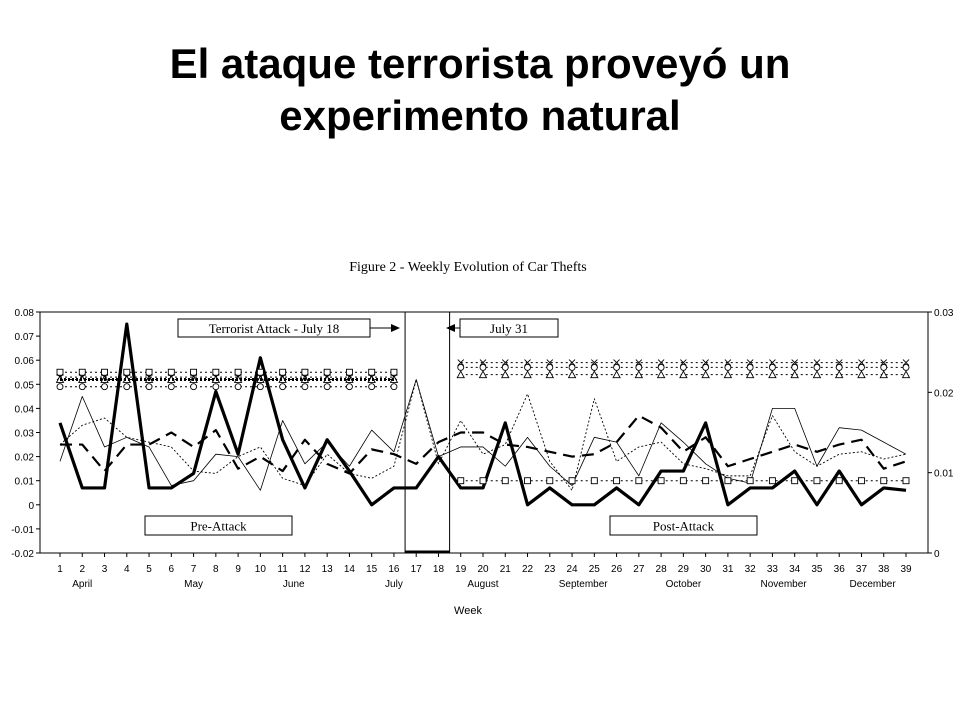 This screenshot has height=720, width=960. What do you see at coordinates (572, 569) in the screenshot?
I see `x-tick-label: 24` at bounding box center [572, 569].